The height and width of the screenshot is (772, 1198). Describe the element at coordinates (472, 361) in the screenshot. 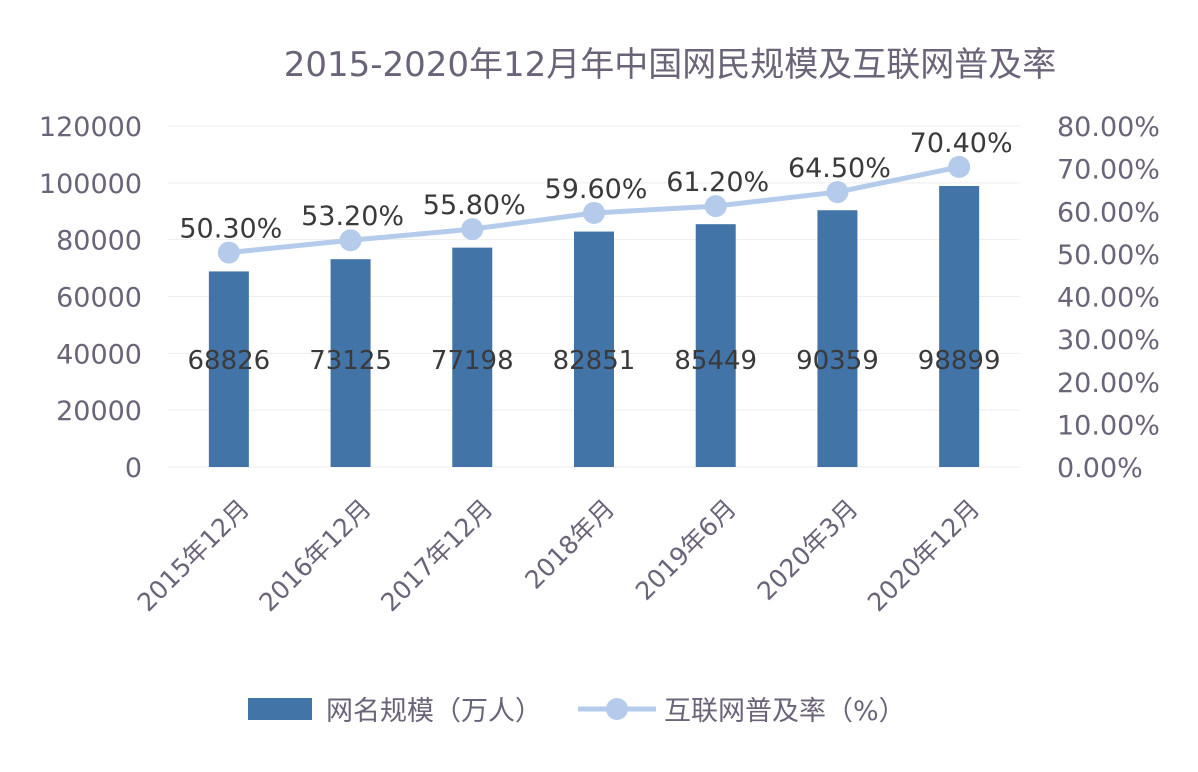

I see `bar-value-label: 77198` at that location.